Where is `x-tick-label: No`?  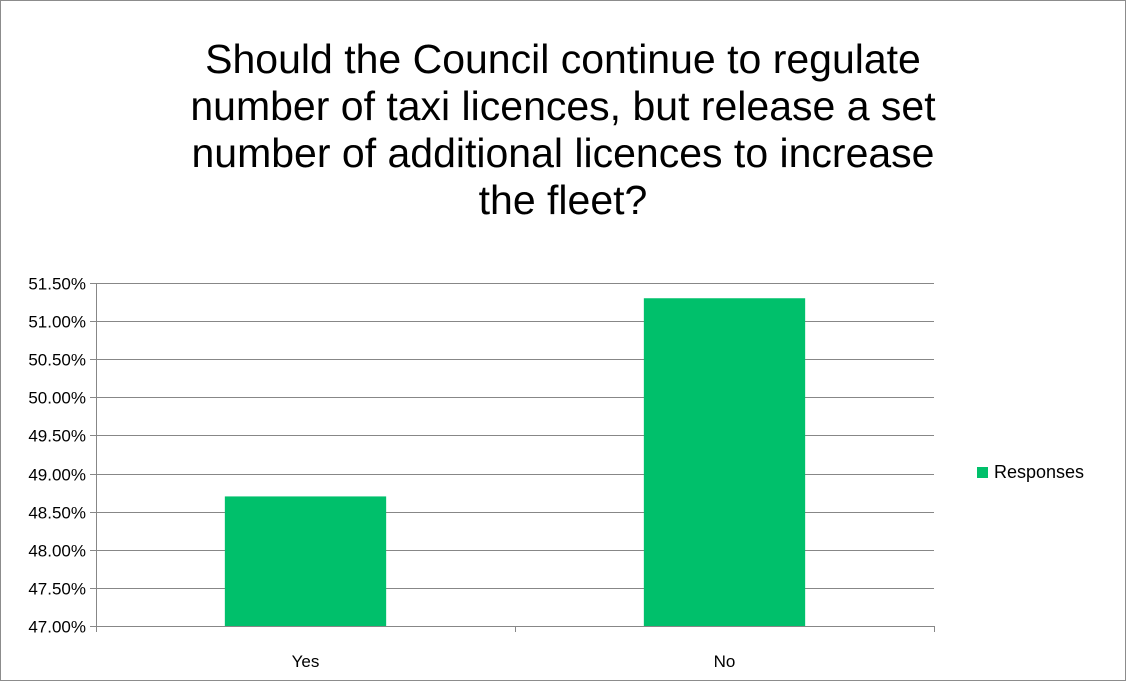
x-tick-label: No is located at coordinates (725, 661).